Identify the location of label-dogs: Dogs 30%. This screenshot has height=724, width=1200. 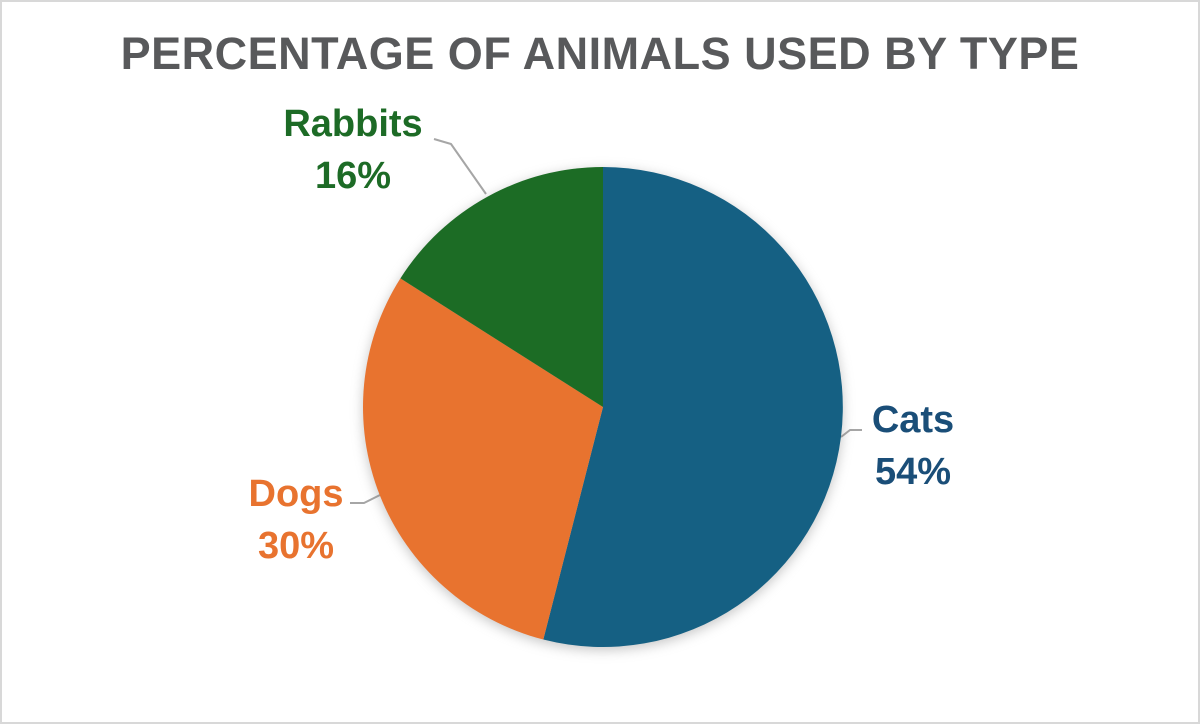
(296, 520).